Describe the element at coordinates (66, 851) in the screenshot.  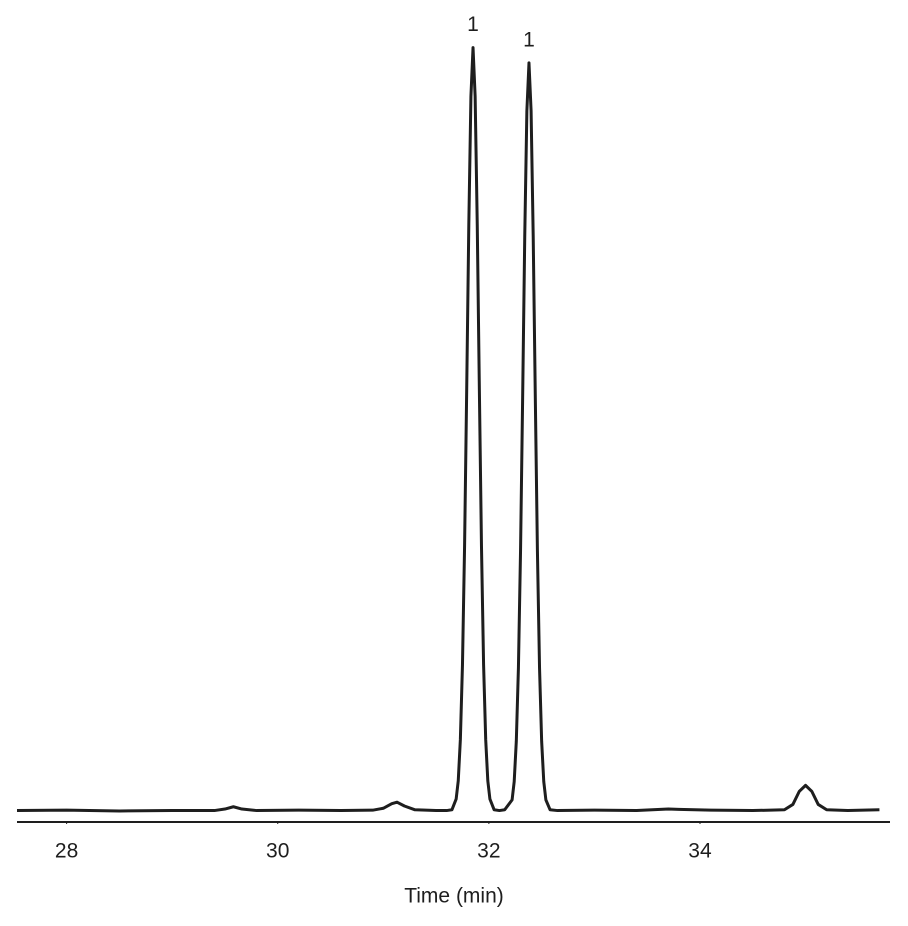
I see `x-tick-label: 28` at that location.